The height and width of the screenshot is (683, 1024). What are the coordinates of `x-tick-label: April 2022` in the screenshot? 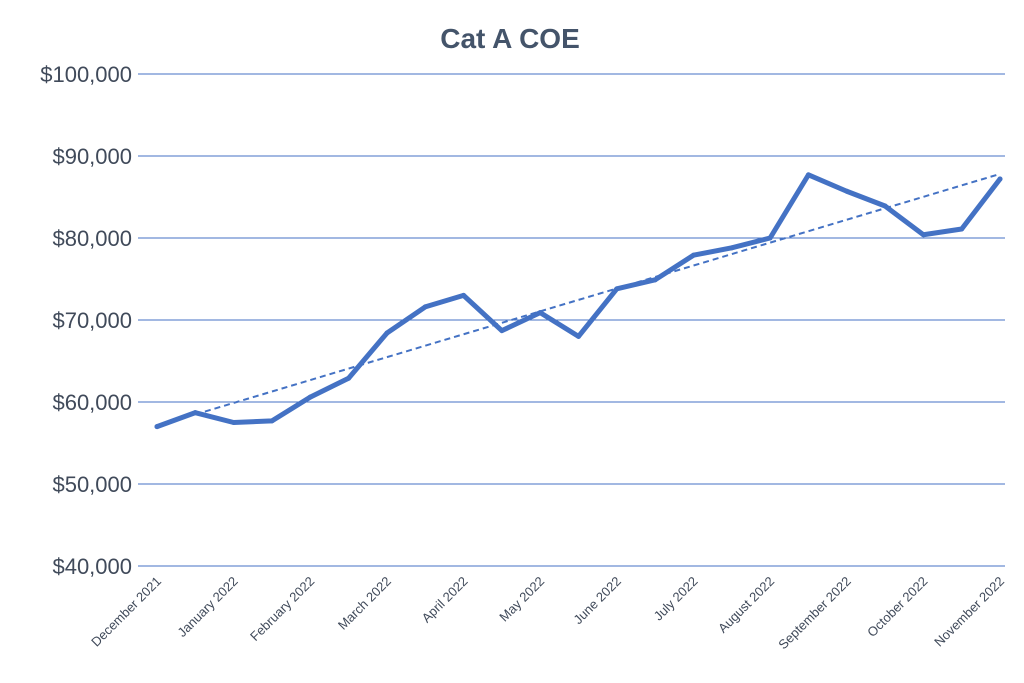 It's located at (445, 600).